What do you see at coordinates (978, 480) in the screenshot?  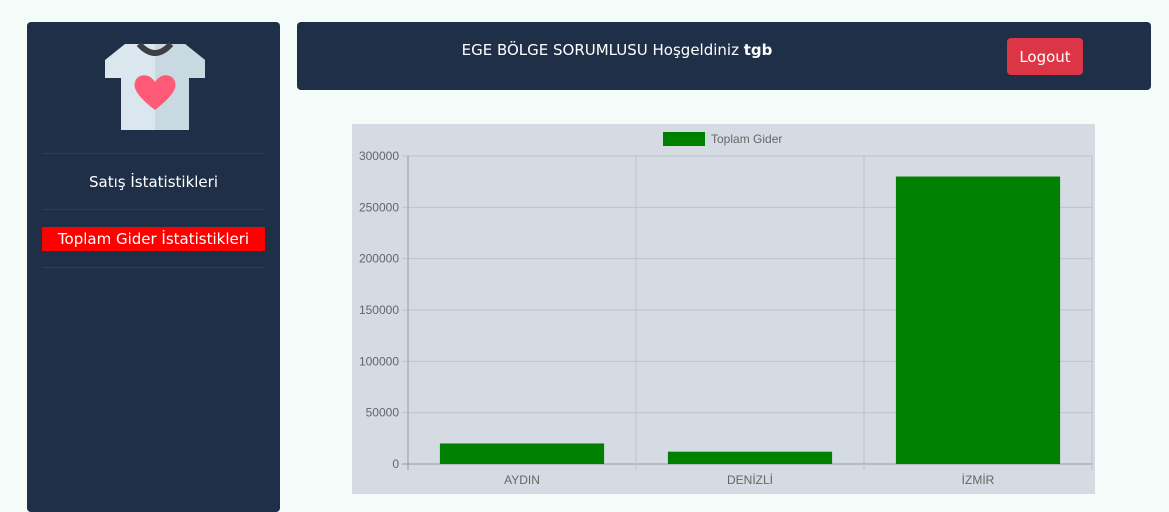 I see `x-tick-label: İZMİR` at bounding box center [978, 480].